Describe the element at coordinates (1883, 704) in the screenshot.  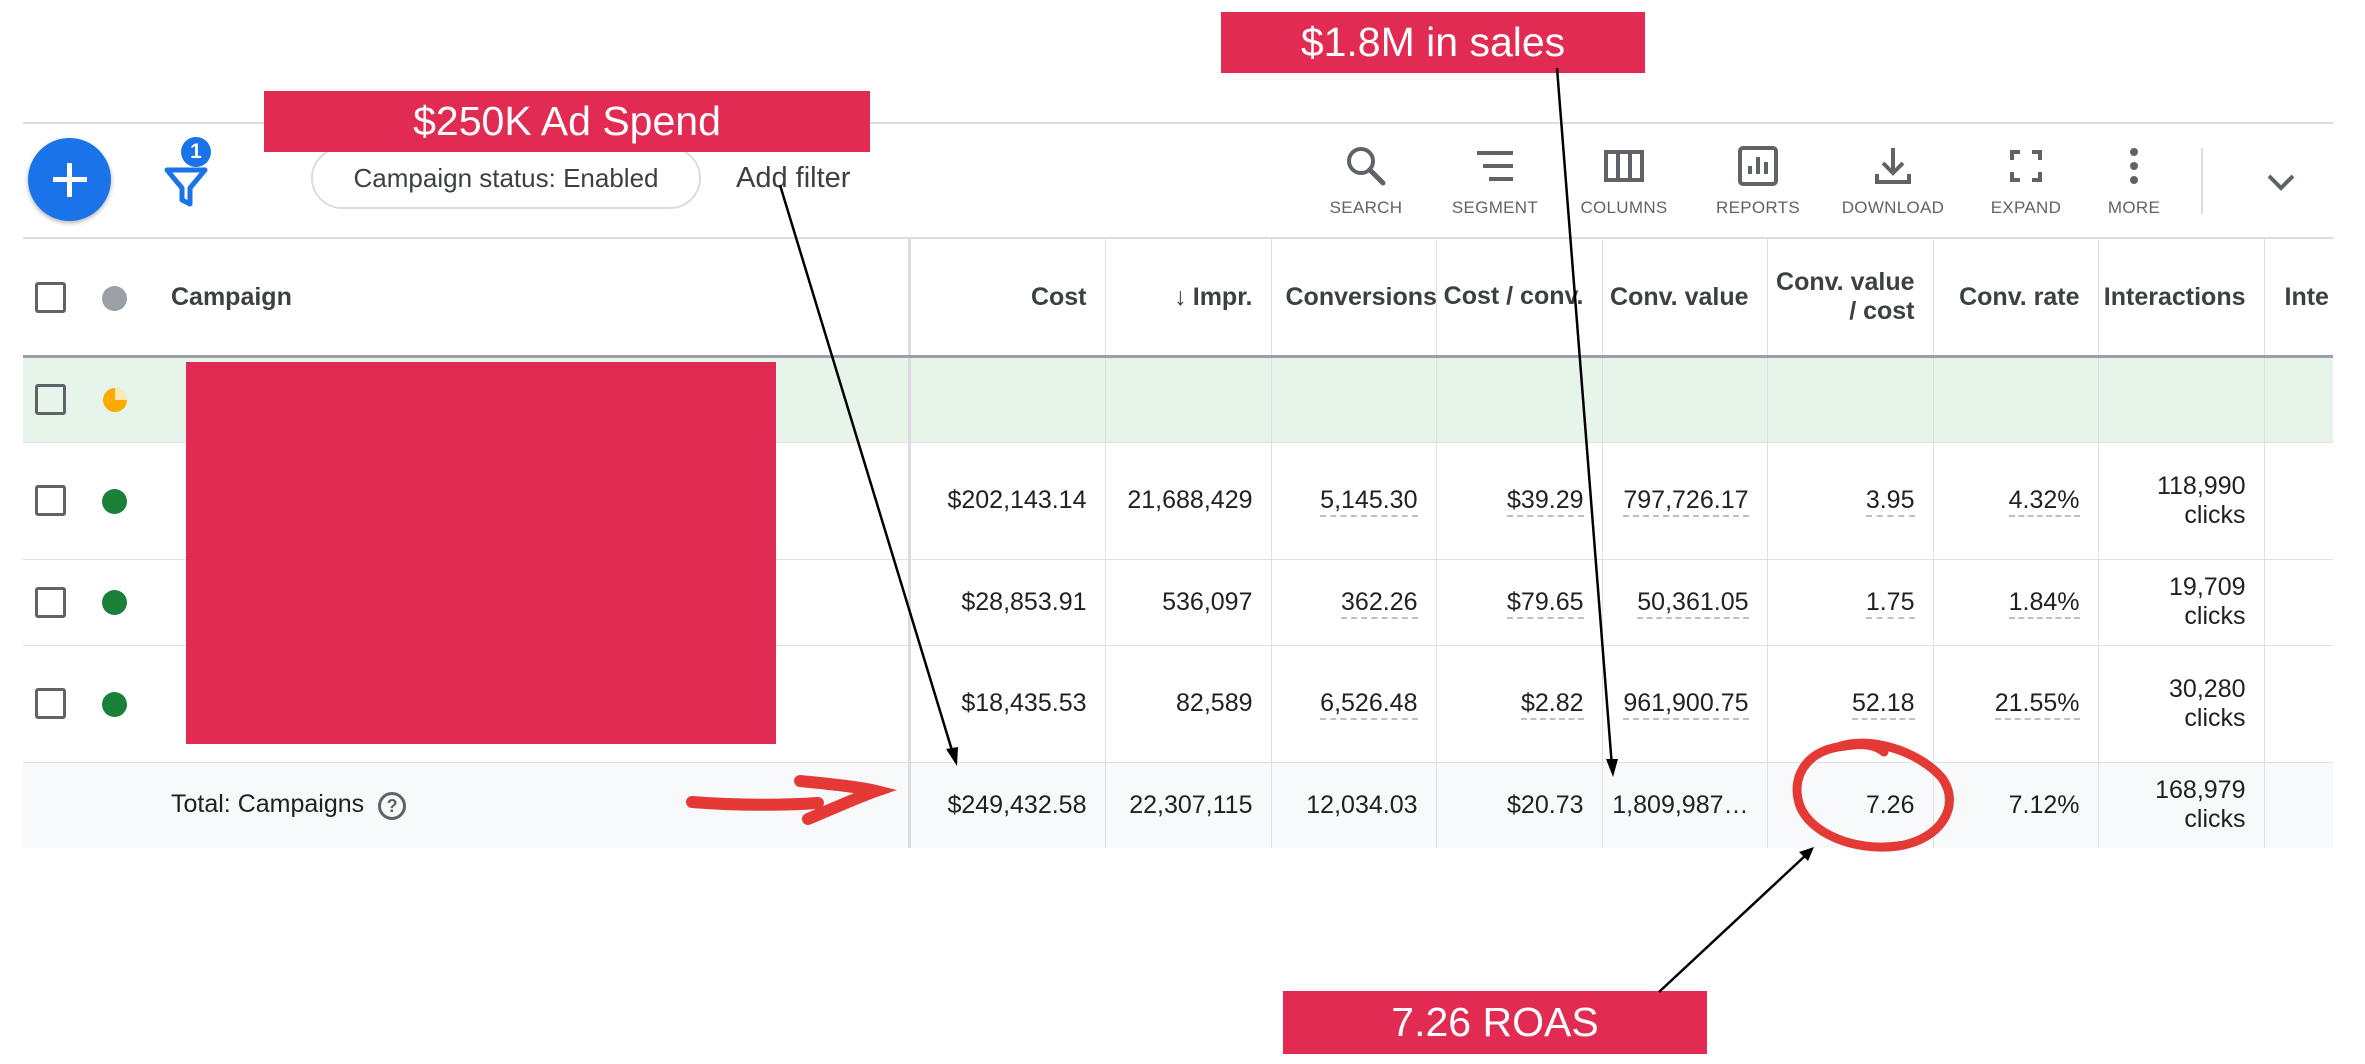
I see `conv-value-cost-value: 52.18` at that location.